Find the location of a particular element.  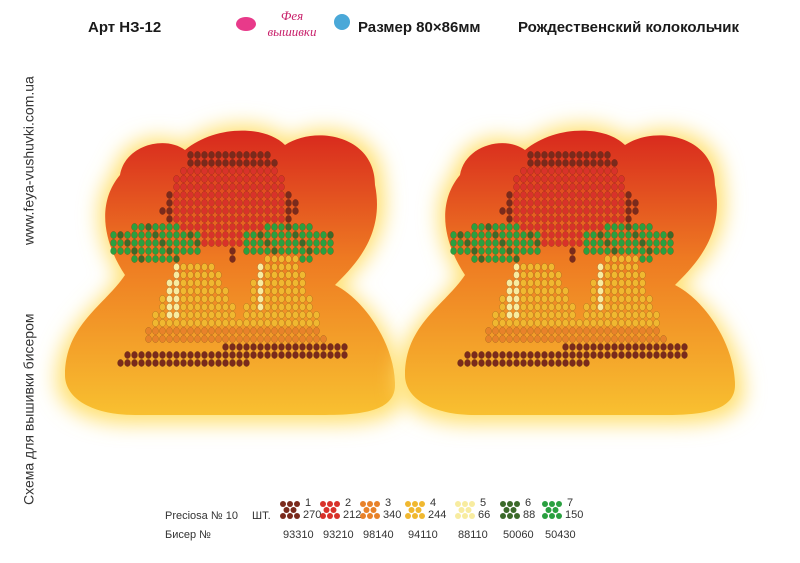

logo: Фея вышивки is located at coordinates (293, 23).